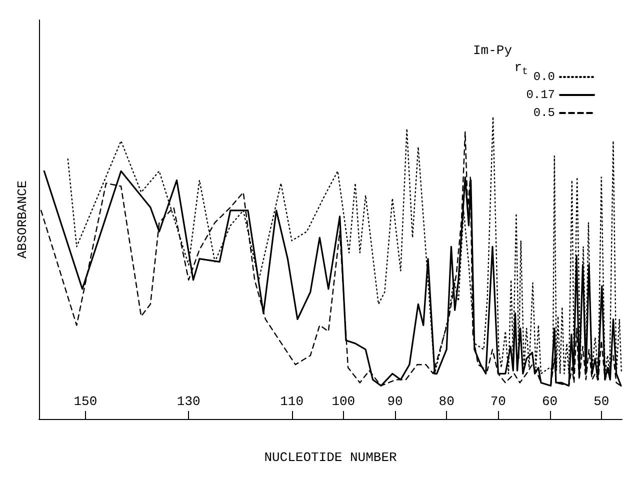 The image size is (638, 479). I want to click on x-tick-label: 150, so click(86, 401).